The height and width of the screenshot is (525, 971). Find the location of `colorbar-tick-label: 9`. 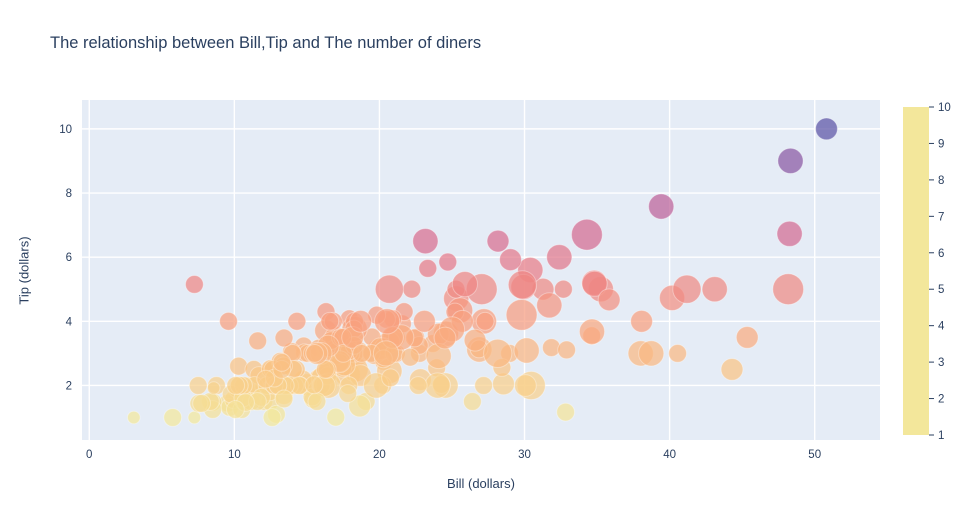

colorbar-tick-label: 9 is located at coordinates (941, 144).